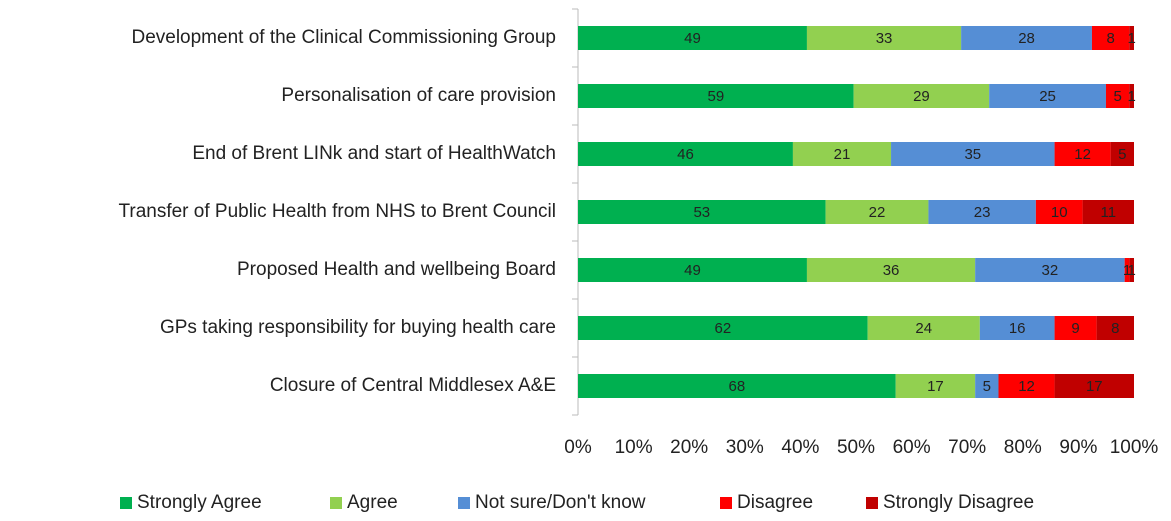  I want to click on data-label: 21, so click(842, 154).